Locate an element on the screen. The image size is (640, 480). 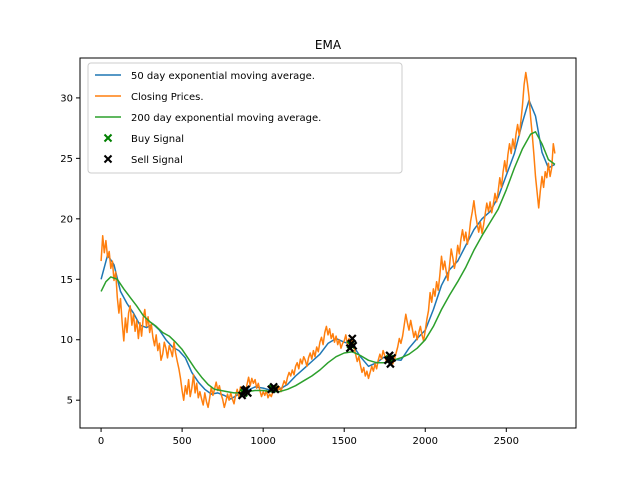
y-axis: 5 10 15 20 25 30 is located at coordinates (70, 250).